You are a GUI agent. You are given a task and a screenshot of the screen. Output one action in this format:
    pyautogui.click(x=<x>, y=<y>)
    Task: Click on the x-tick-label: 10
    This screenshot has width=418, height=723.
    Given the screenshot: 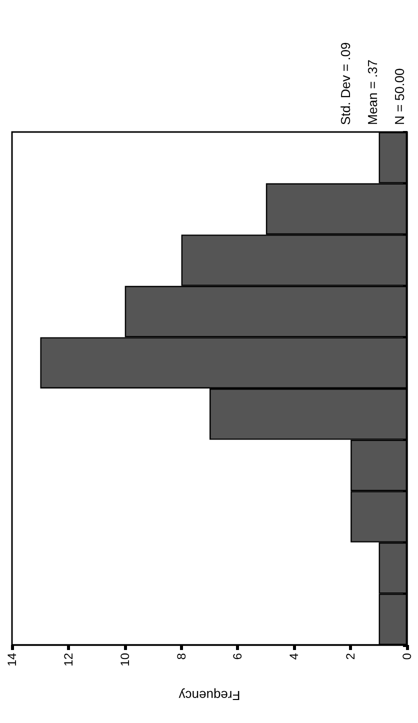 What is the action you would take?
    pyautogui.click(x=125, y=659)
    